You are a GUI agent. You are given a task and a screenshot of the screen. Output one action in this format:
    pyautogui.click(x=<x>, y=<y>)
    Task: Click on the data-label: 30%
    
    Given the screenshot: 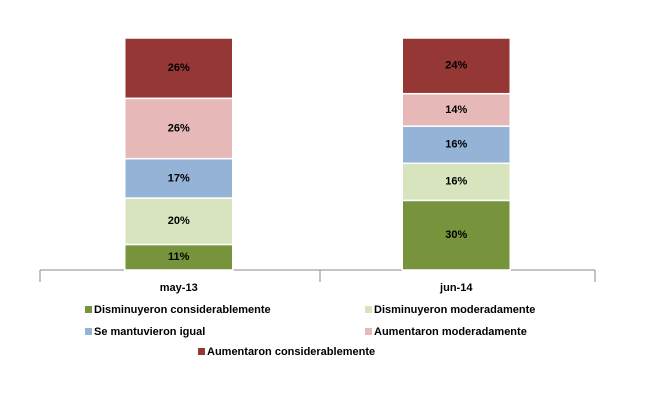 What is the action you would take?
    pyautogui.click(x=456, y=235)
    